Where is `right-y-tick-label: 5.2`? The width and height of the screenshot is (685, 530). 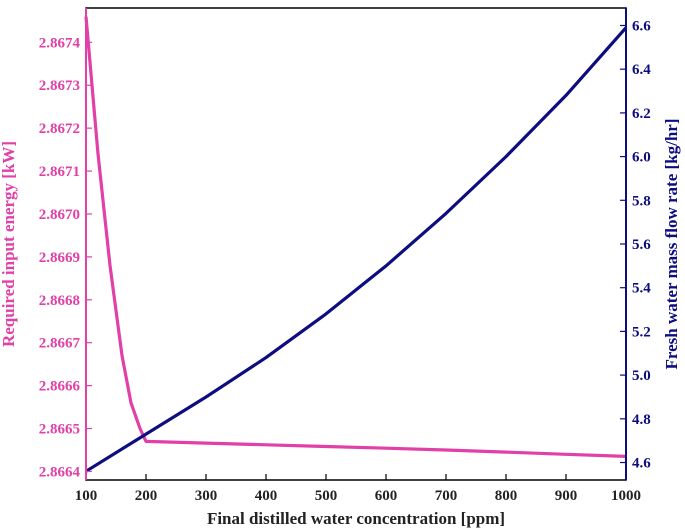
right-y-tick-label: 5.2 is located at coordinates (641, 332).